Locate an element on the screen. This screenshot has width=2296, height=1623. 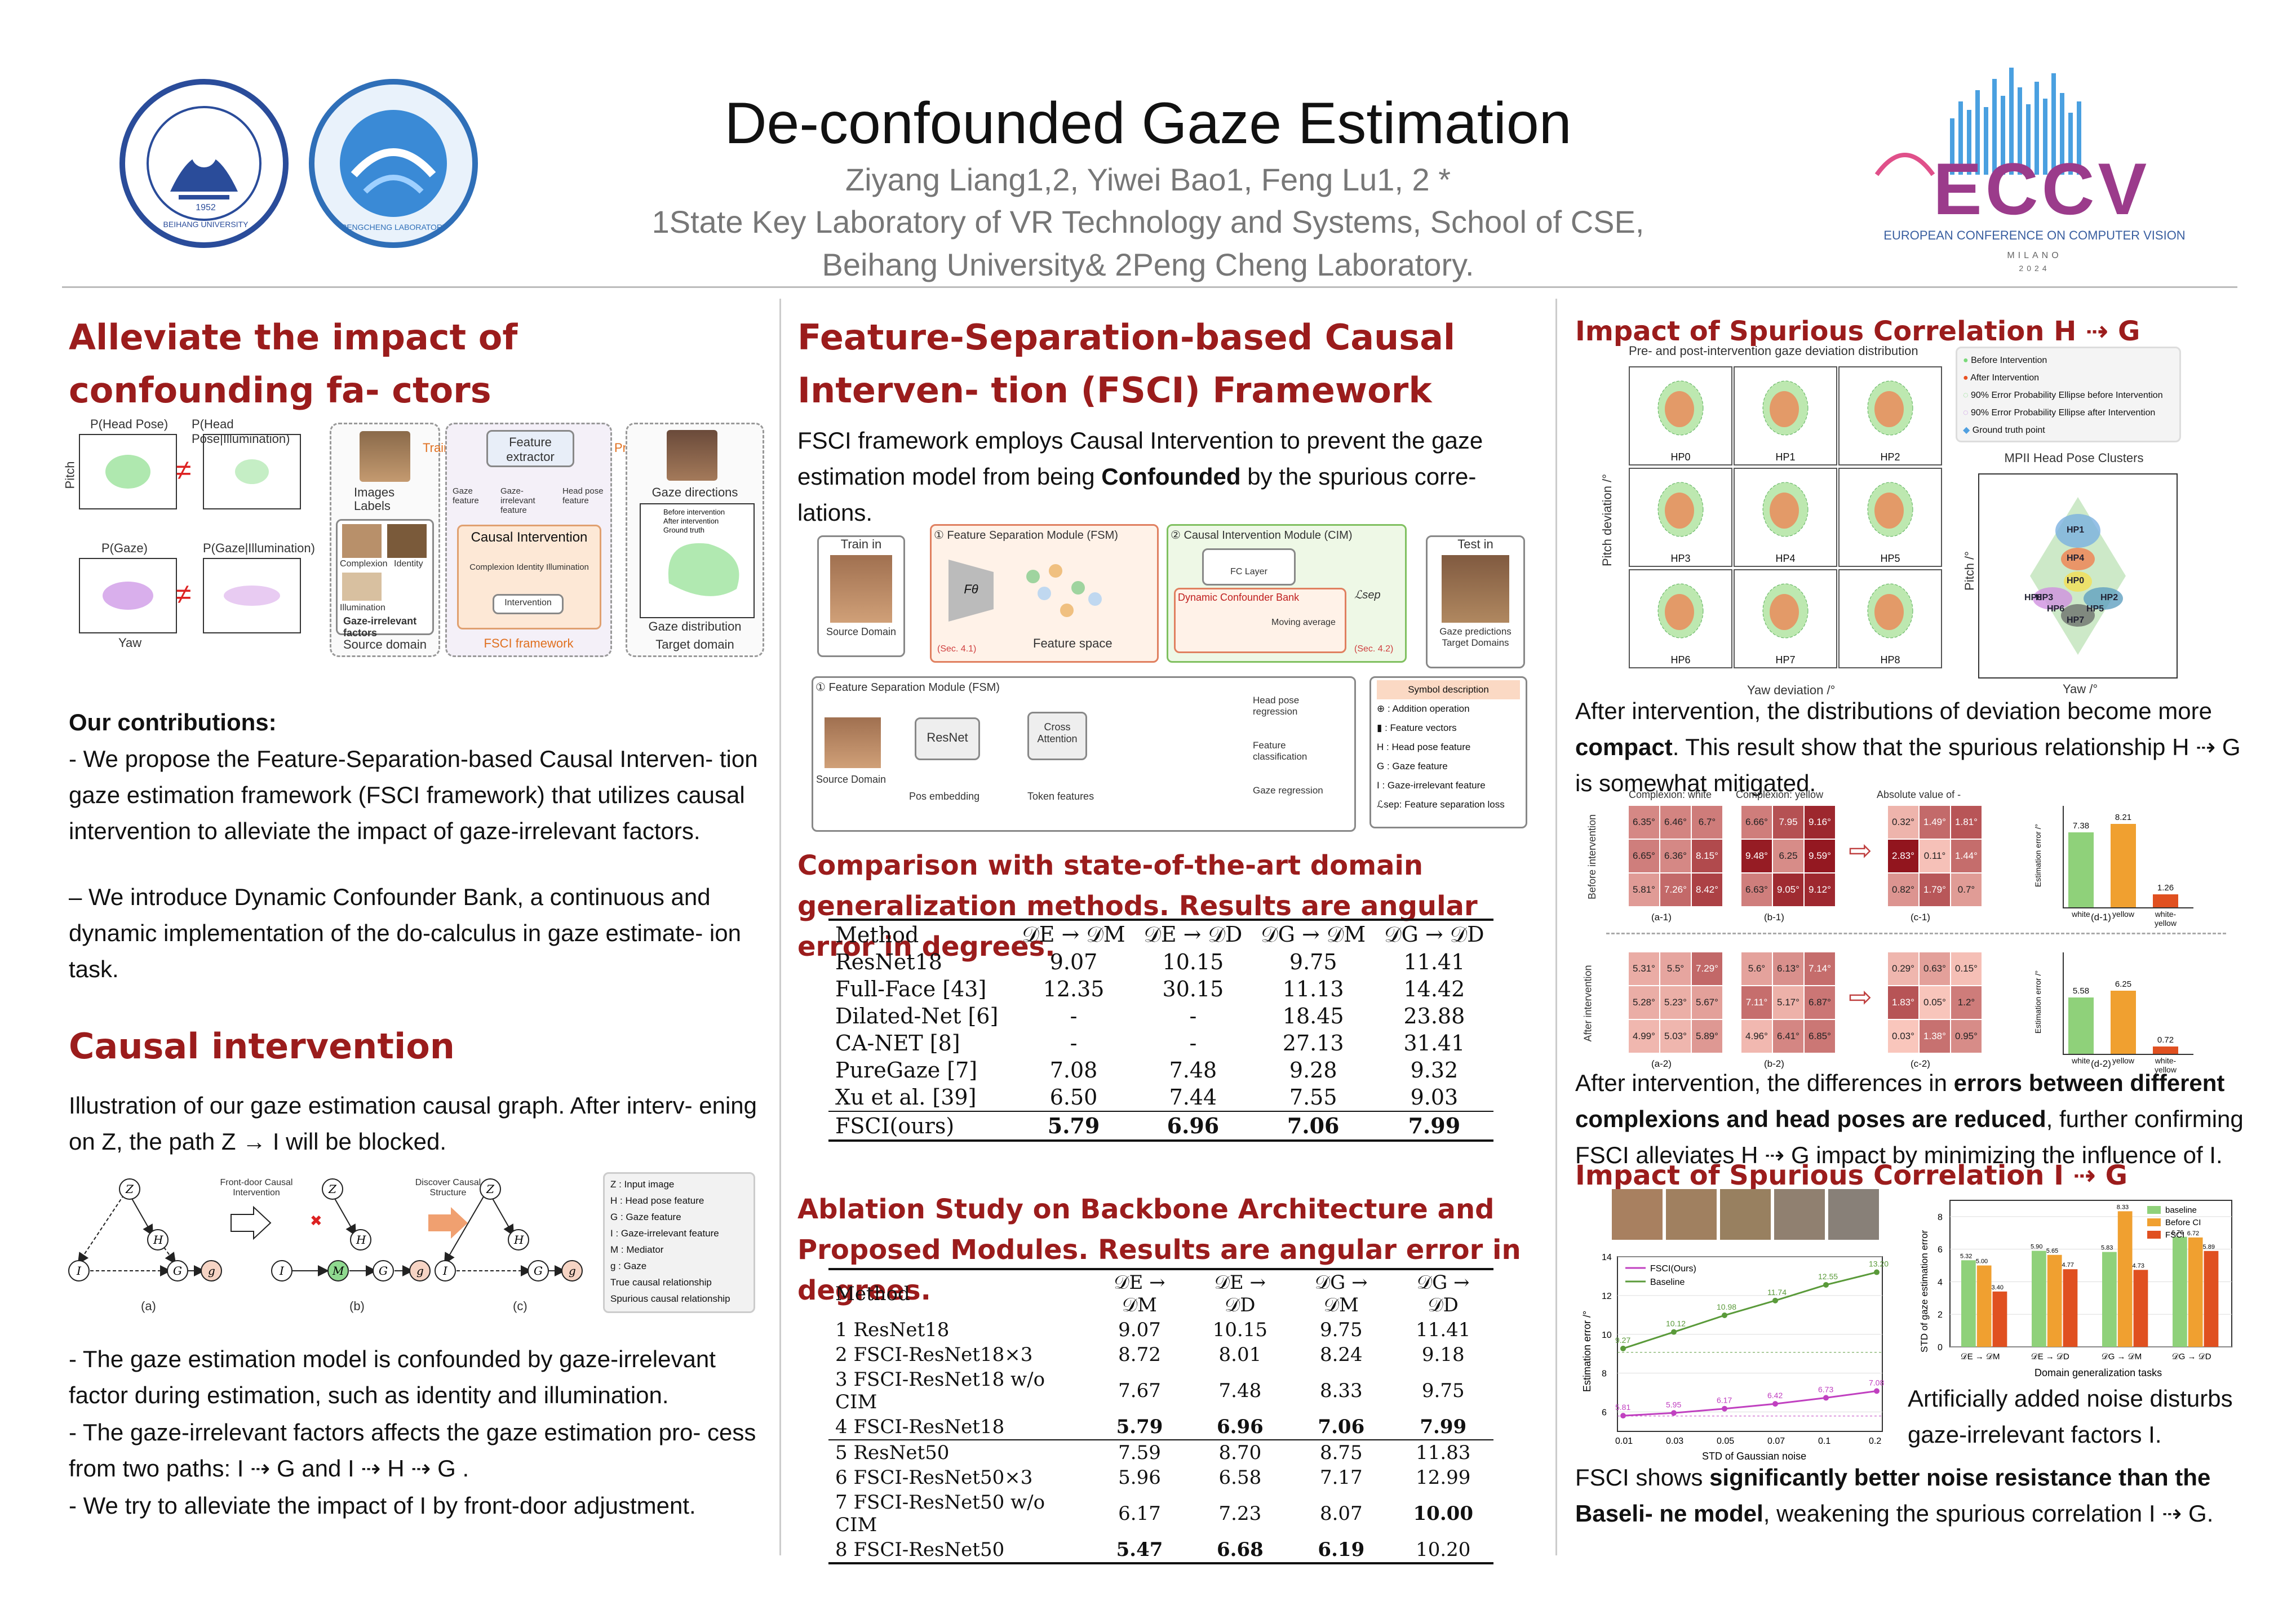
cmp-cell: 9.07 is located at coordinates (1073, 962).